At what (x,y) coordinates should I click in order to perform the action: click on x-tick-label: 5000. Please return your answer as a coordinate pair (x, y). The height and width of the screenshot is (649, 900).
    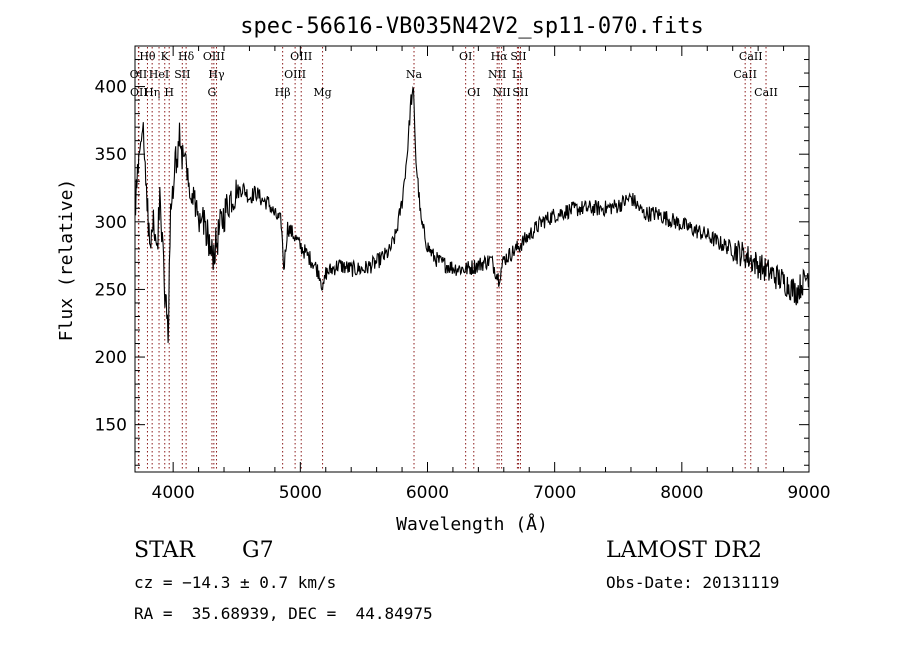
    Looking at the image, I should click on (300, 493).